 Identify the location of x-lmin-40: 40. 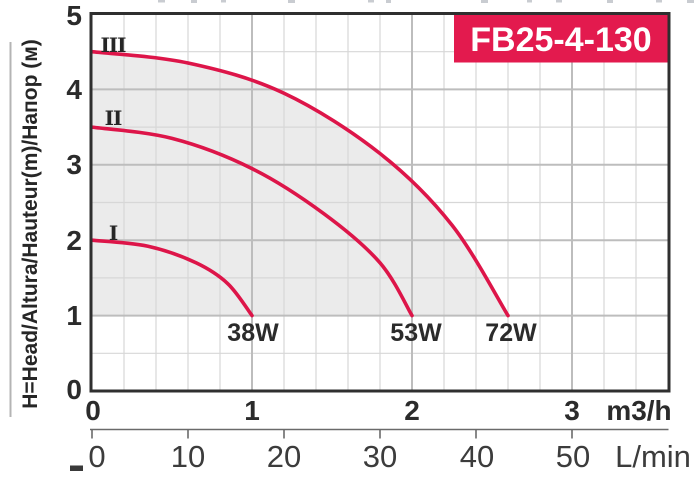
(477, 455).